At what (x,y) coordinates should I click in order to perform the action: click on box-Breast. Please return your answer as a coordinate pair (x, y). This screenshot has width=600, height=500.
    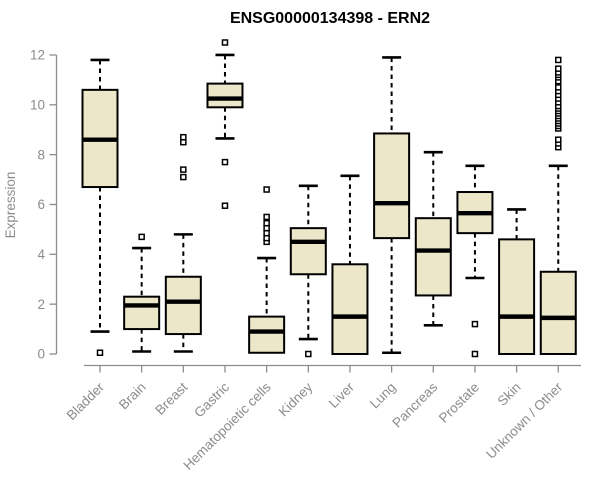
    Looking at the image, I should click on (183, 305).